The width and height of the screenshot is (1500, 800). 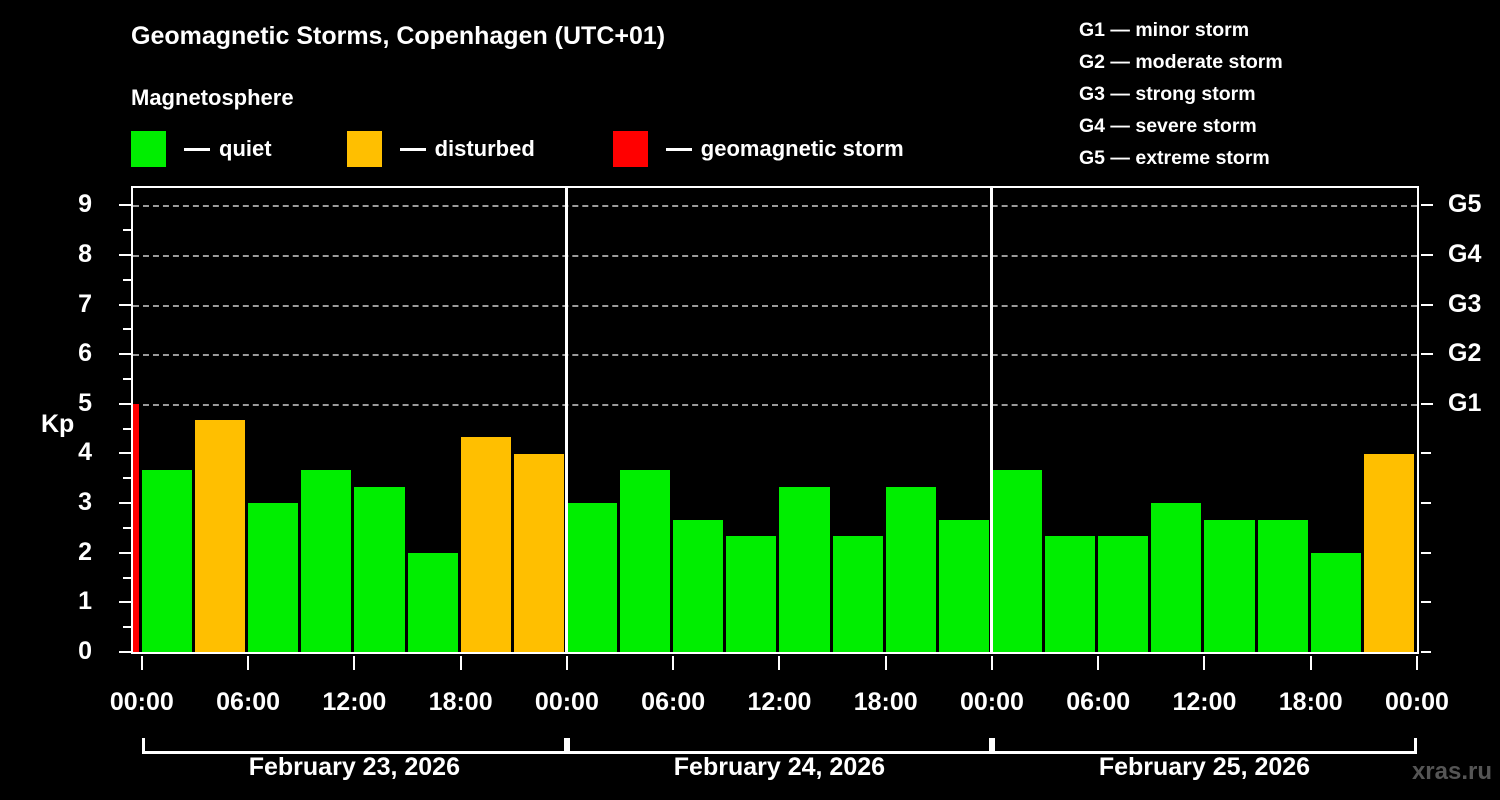 I want to click on x-tick-label-2: 12:00, so click(x=354, y=702).